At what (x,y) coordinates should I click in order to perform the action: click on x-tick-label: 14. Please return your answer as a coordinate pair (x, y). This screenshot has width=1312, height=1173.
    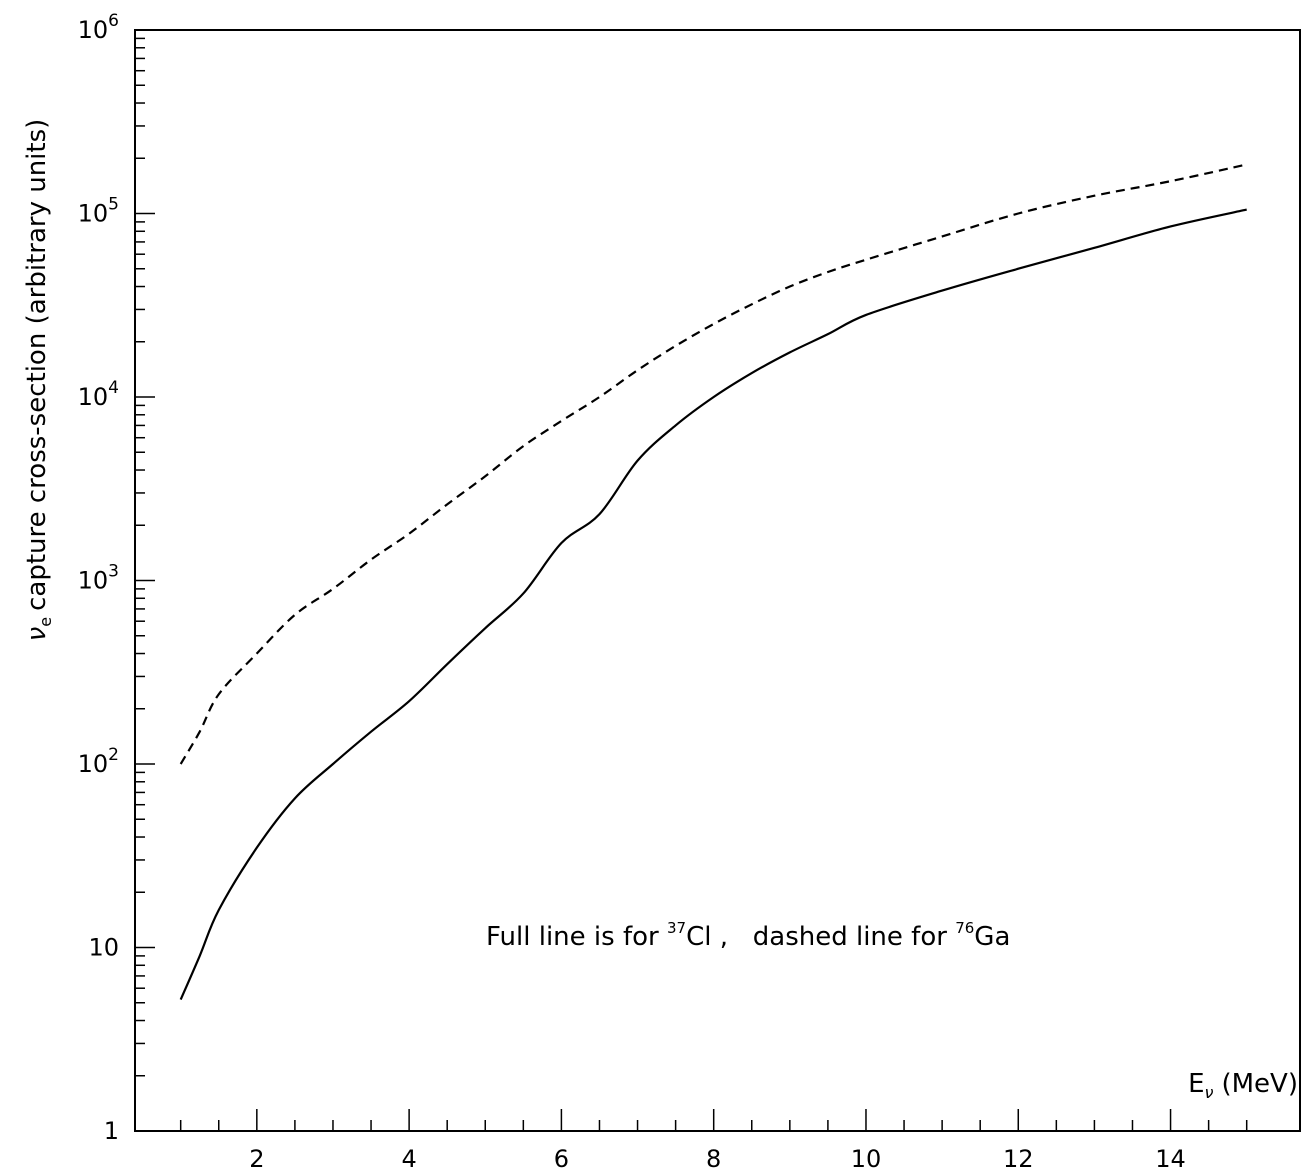
    Looking at the image, I should click on (1170, 1159).